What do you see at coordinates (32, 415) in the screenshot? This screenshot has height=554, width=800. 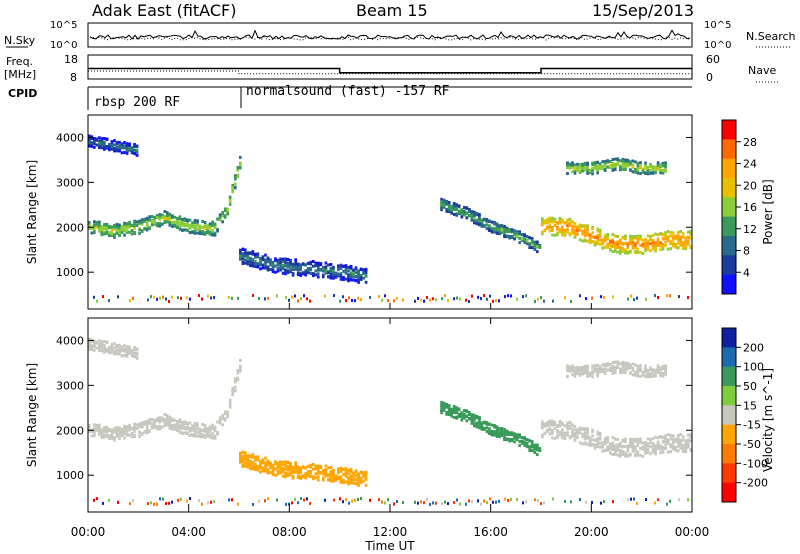 I see `velocity-ylabel: Slant Range [km]` at bounding box center [32, 415].